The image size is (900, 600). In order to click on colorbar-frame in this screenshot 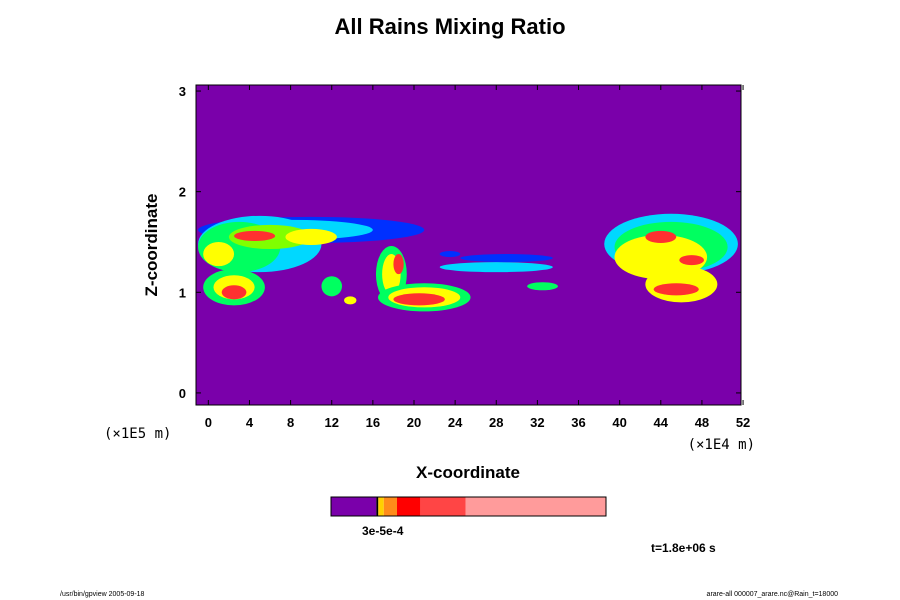, I will do `click(468, 506)`.